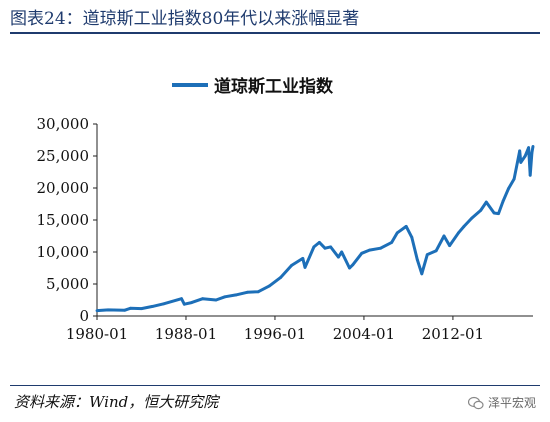 The height and width of the screenshot is (422, 550). I want to click on legend: 道琼斯工业指数, so click(252, 84).